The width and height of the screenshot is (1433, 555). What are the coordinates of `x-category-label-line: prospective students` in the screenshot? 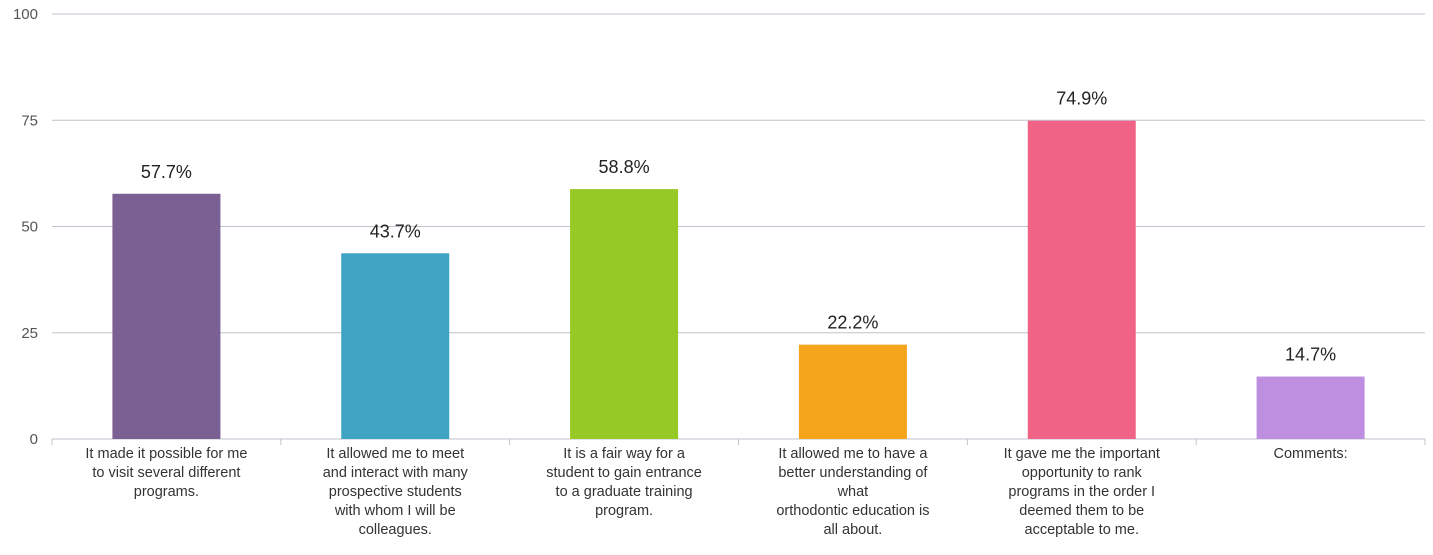 It's located at (395, 492).